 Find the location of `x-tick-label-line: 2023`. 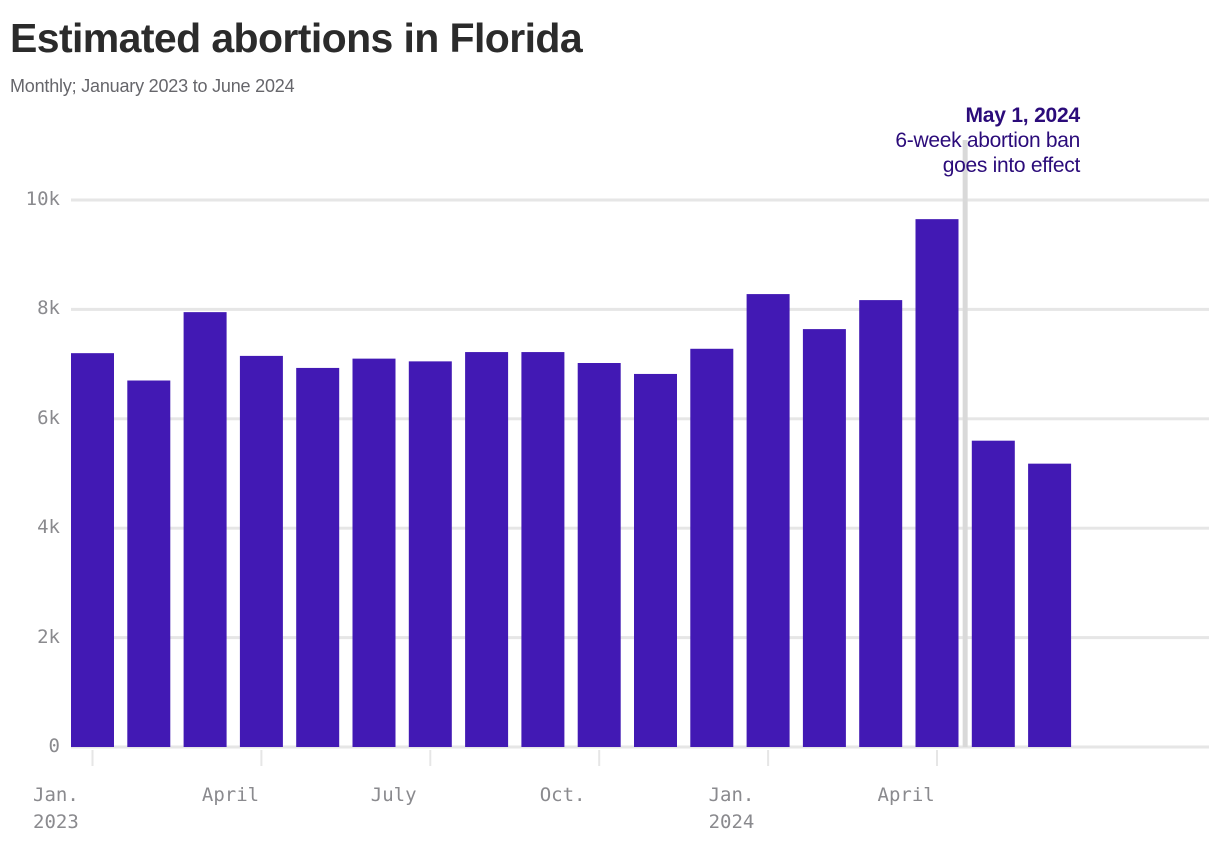

x-tick-label-line: 2023 is located at coordinates (56, 821).